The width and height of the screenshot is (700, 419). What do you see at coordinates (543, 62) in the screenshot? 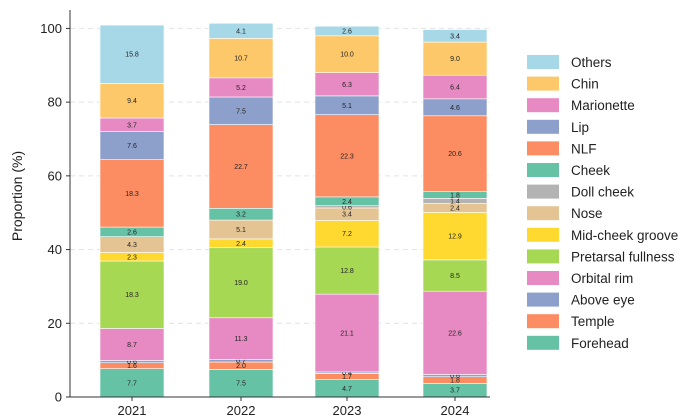
I see `legend-swatch-others` at bounding box center [543, 62].